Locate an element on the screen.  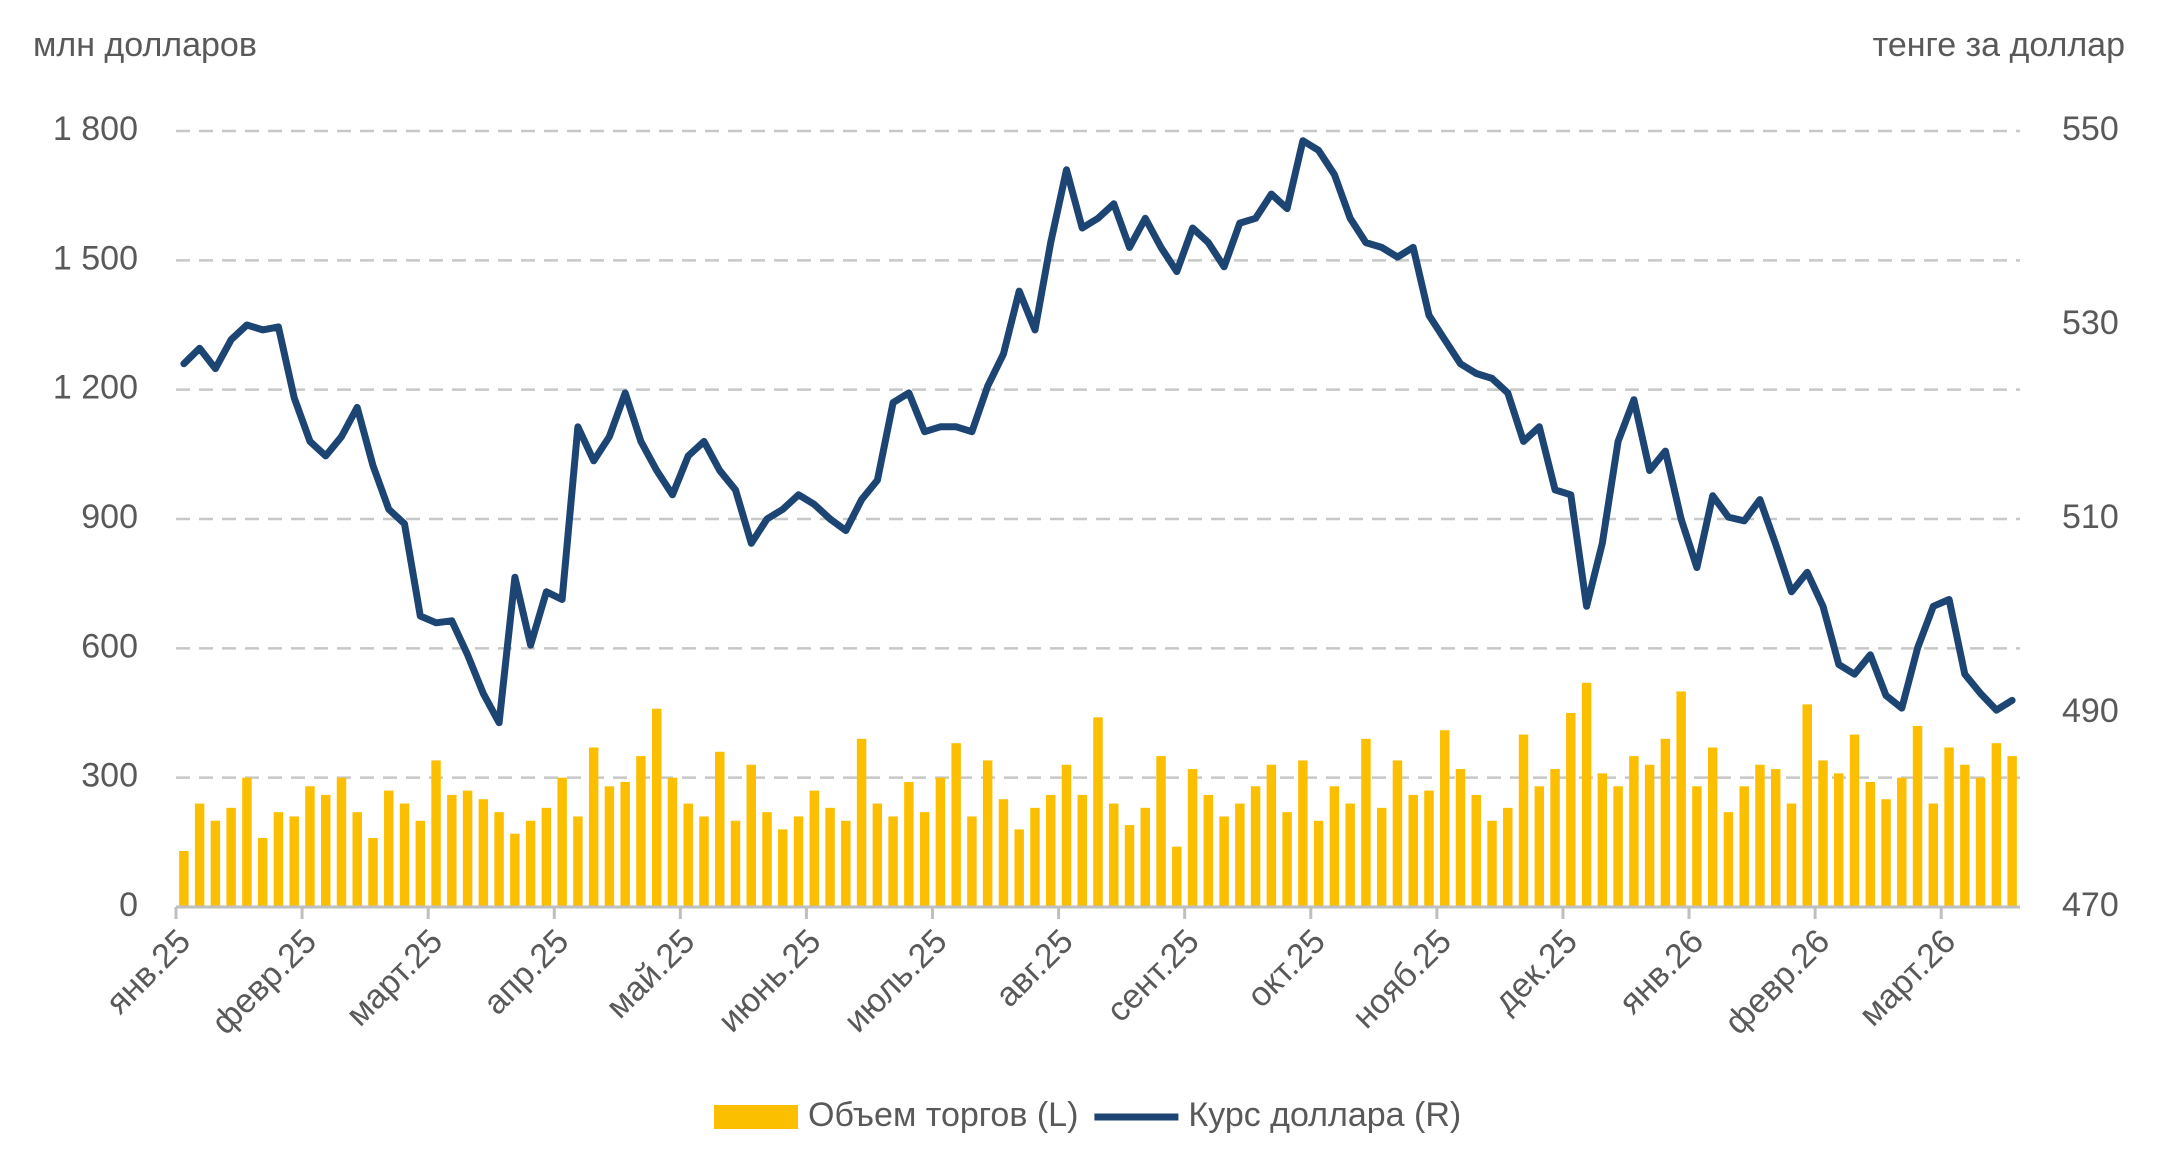
x-tick-label: июль.25 is located at coordinates (896, 981).